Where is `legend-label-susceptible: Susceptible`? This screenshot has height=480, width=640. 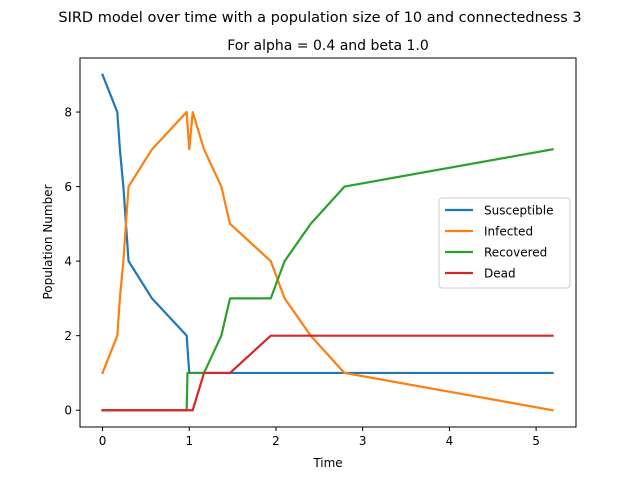 legend-label-susceptible: Susceptible is located at coordinates (518, 211).